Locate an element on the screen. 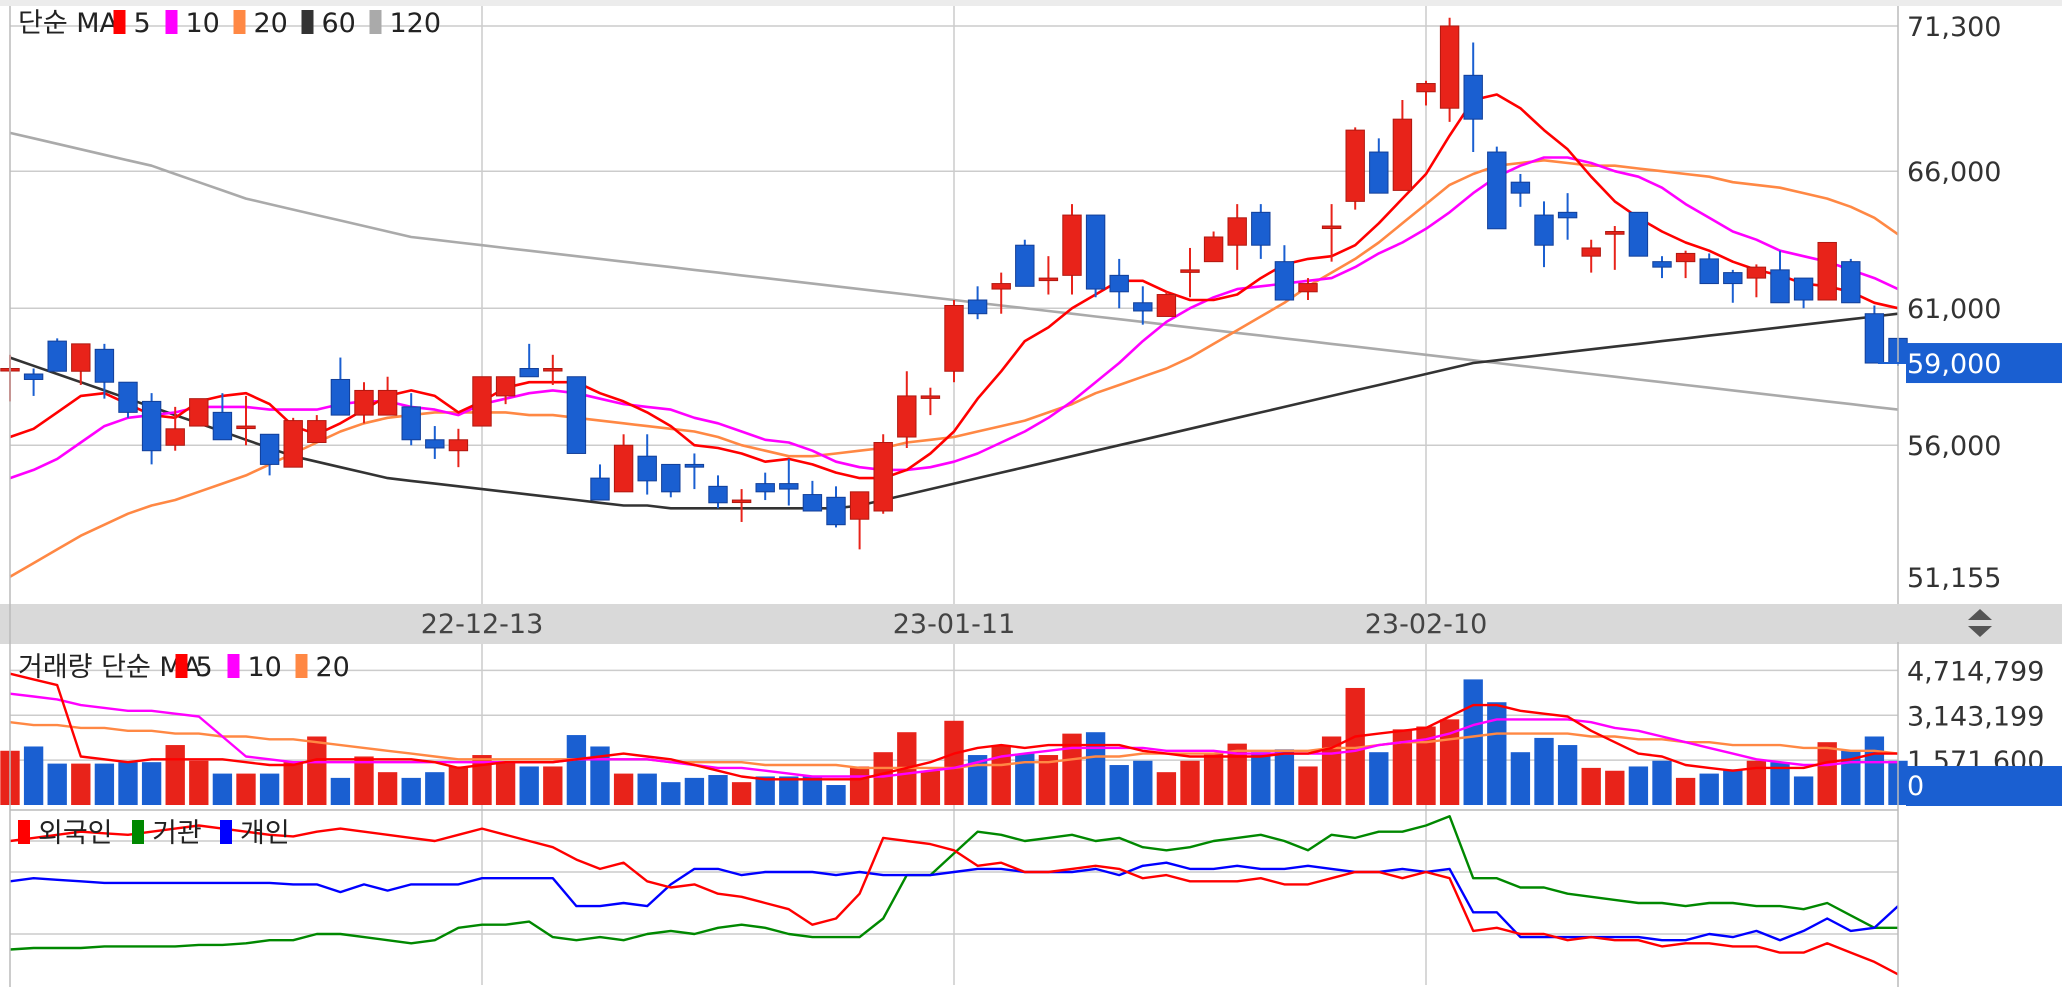 The width and height of the screenshot is (2062, 987). price-legend-label: 5 is located at coordinates (142, 23).